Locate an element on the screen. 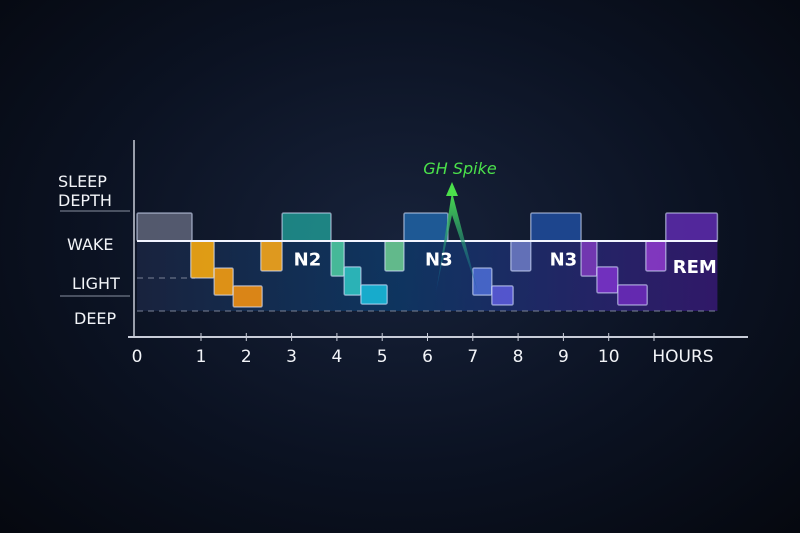  y-label-light: LIGHT is located at coordinates (96, 283).